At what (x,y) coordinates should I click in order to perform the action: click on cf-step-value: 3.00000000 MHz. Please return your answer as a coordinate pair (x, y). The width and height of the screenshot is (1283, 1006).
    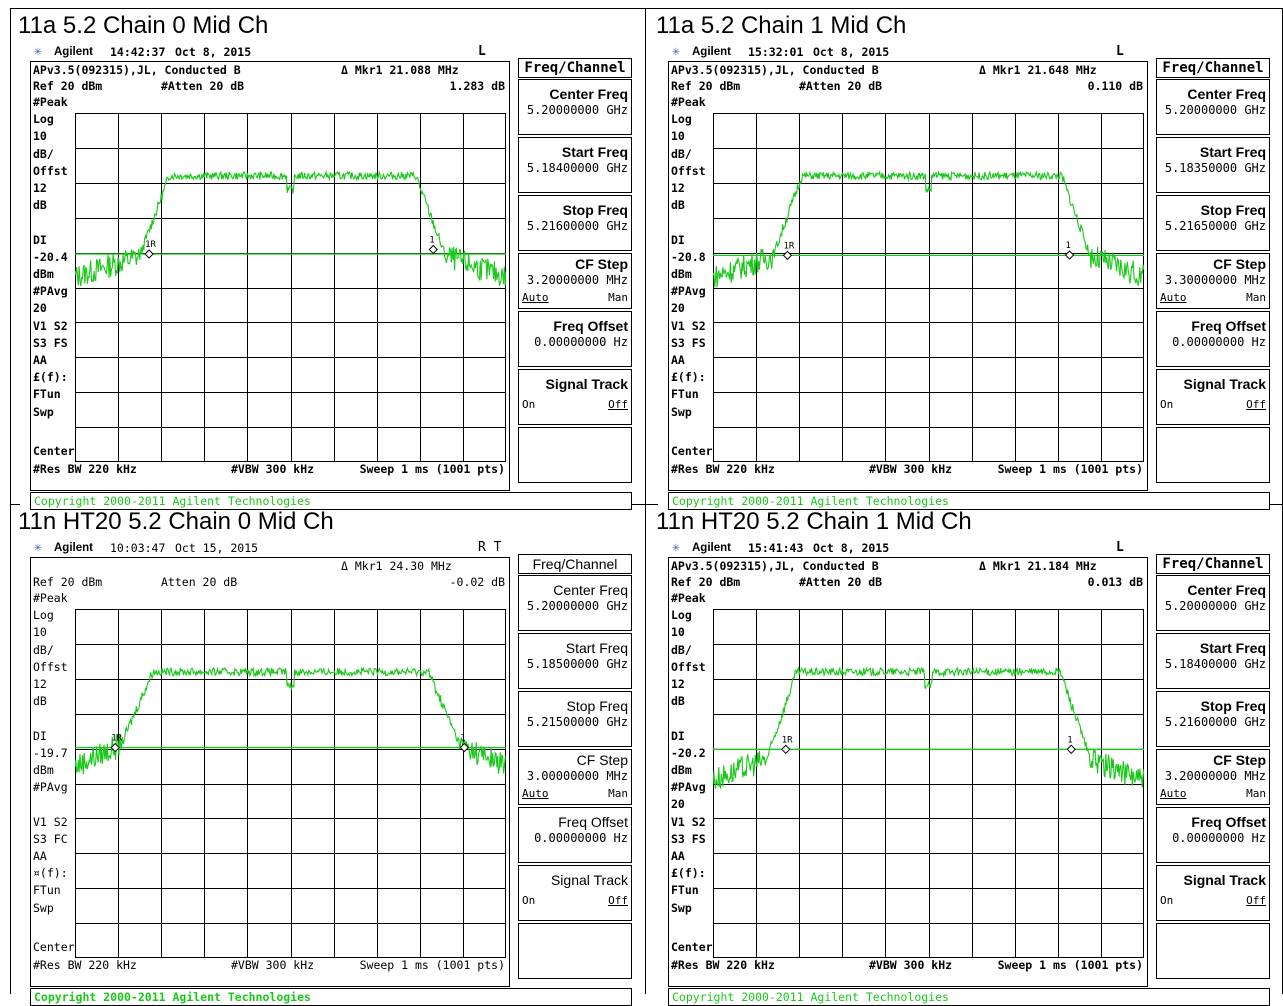
    Looking at the image, I should click on (577, 776).